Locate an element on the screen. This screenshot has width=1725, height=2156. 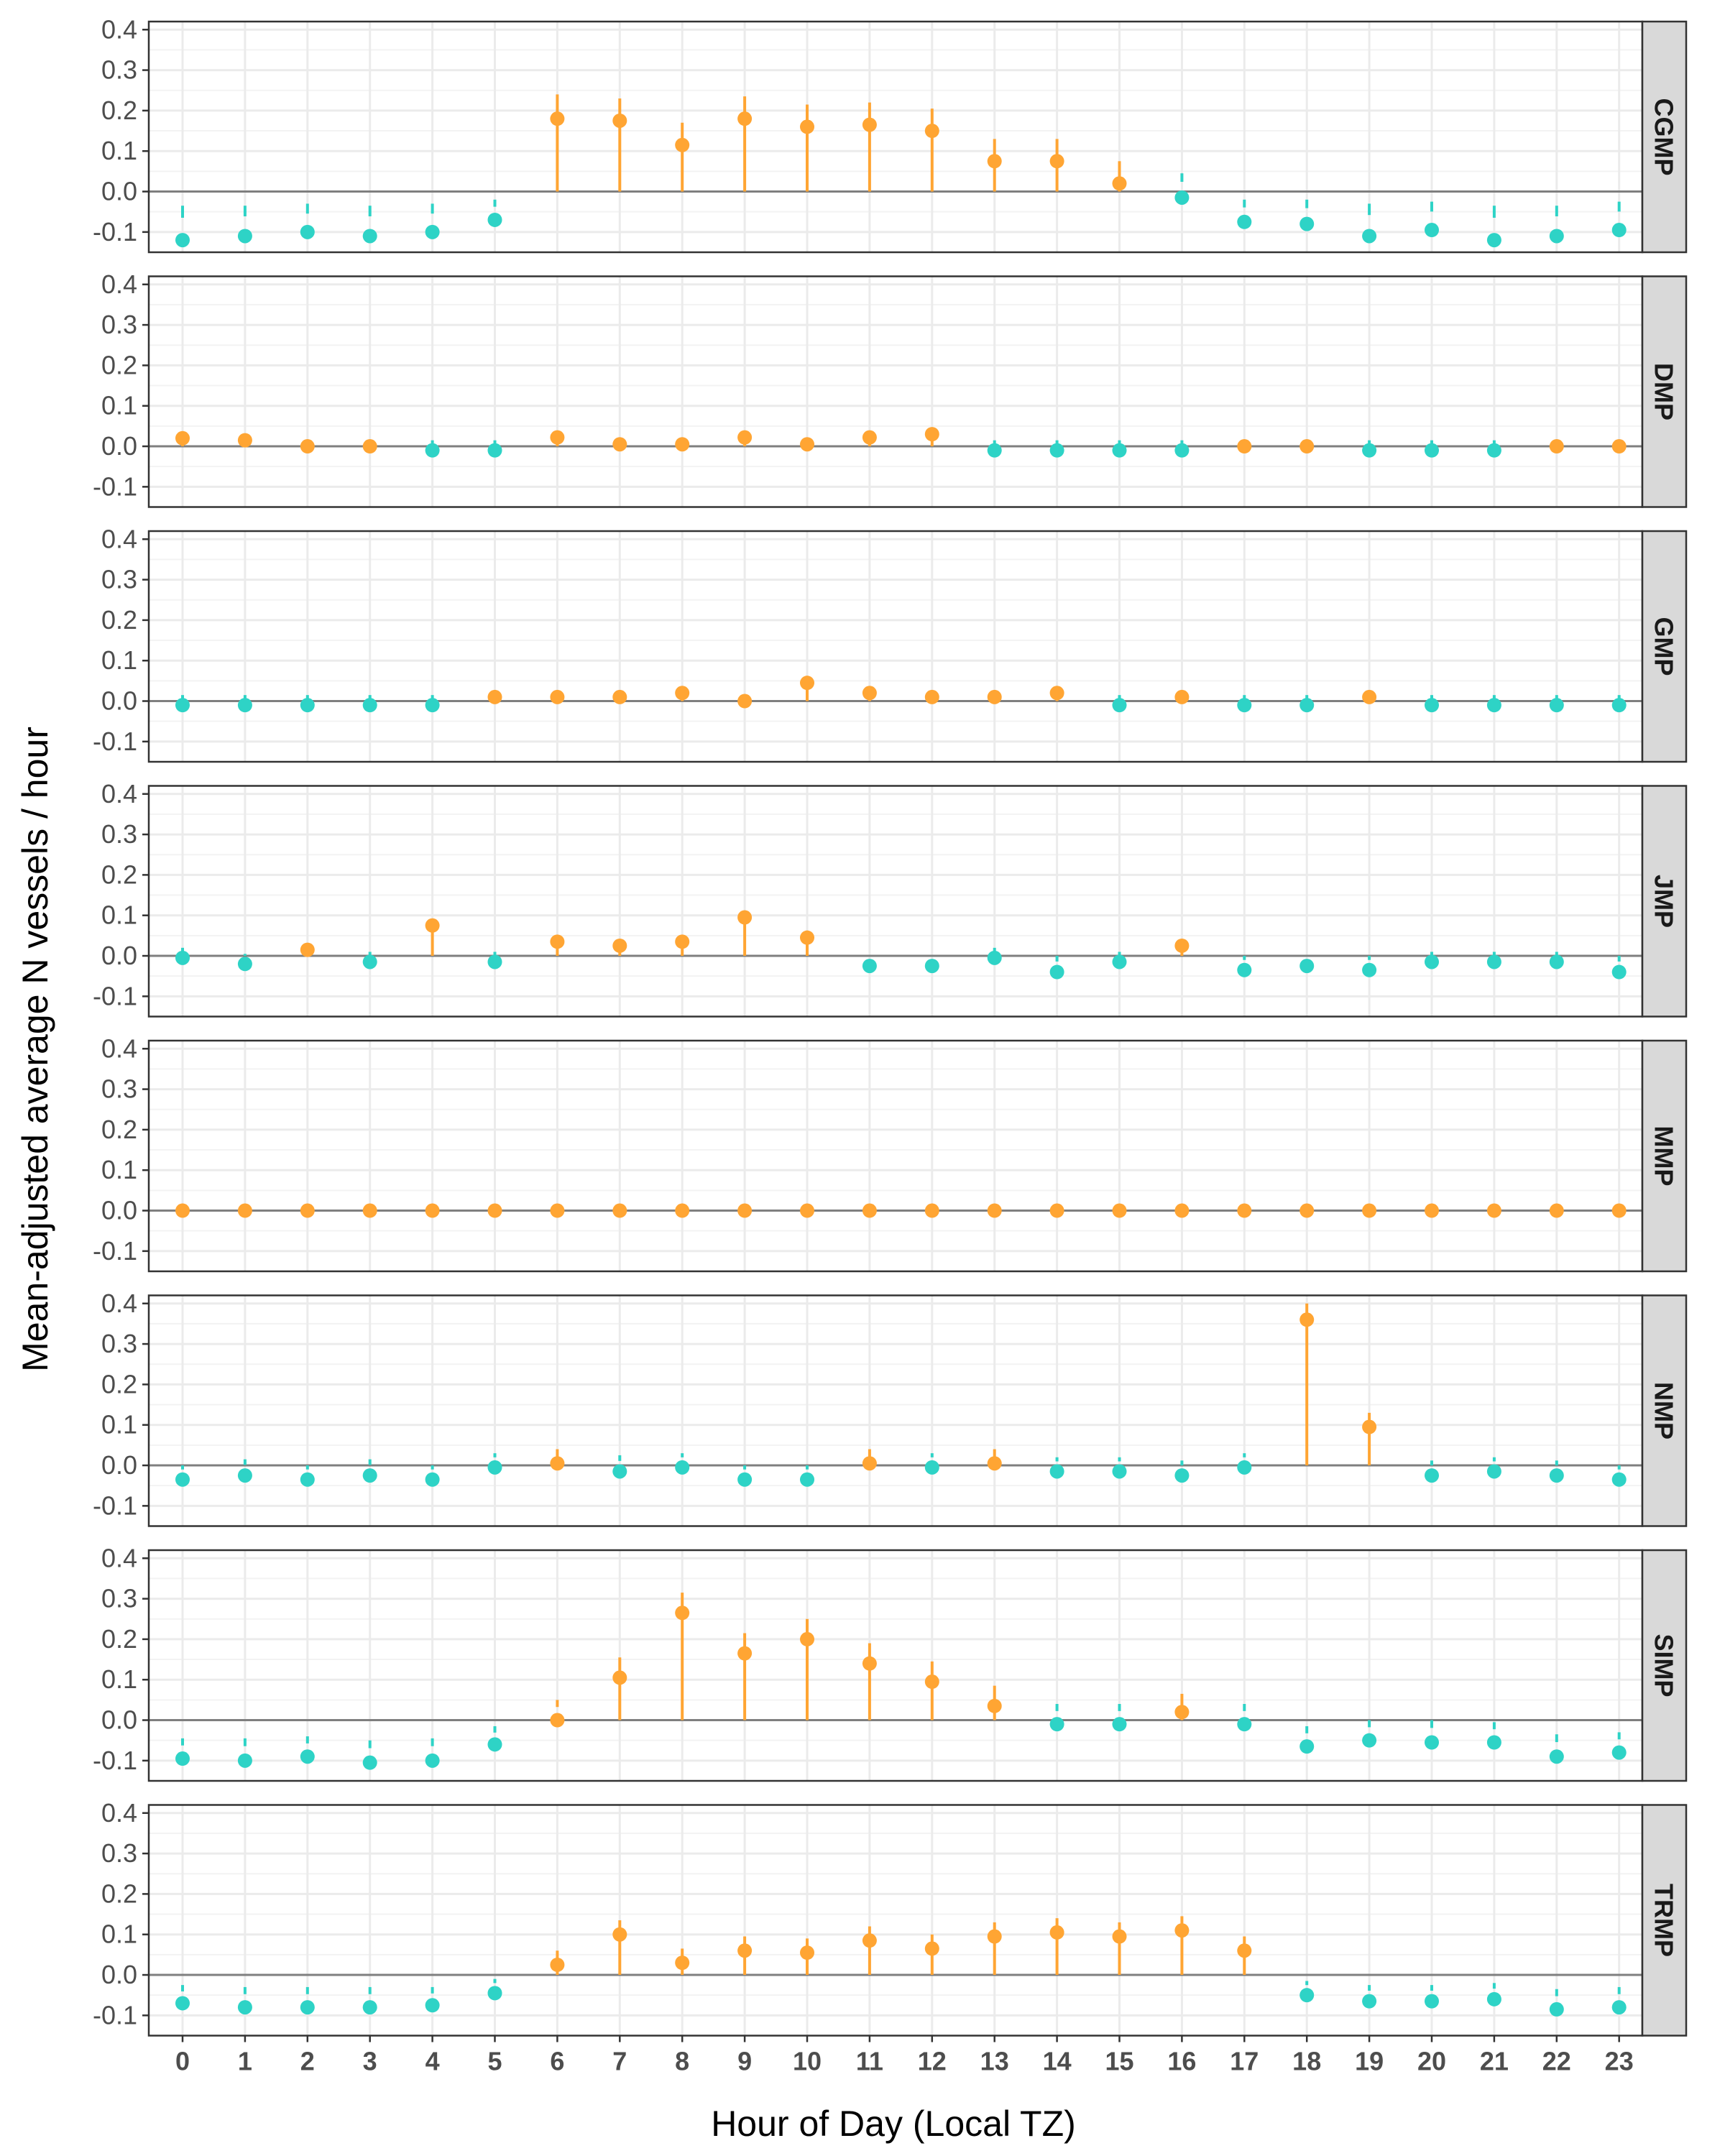
x-tick-label: 18 is located at coordinates (1306, 2062).